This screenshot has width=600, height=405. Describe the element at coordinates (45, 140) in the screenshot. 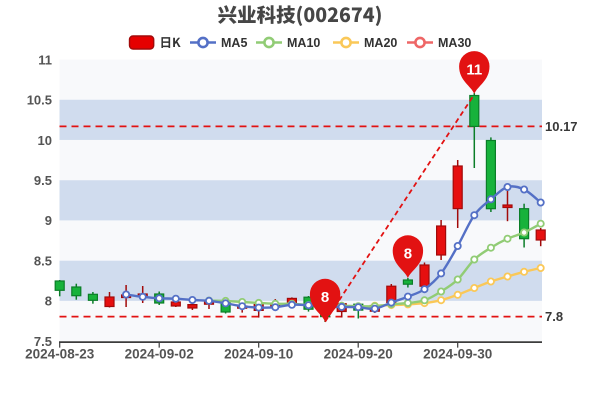

I see `svg-text: 10` at that location.